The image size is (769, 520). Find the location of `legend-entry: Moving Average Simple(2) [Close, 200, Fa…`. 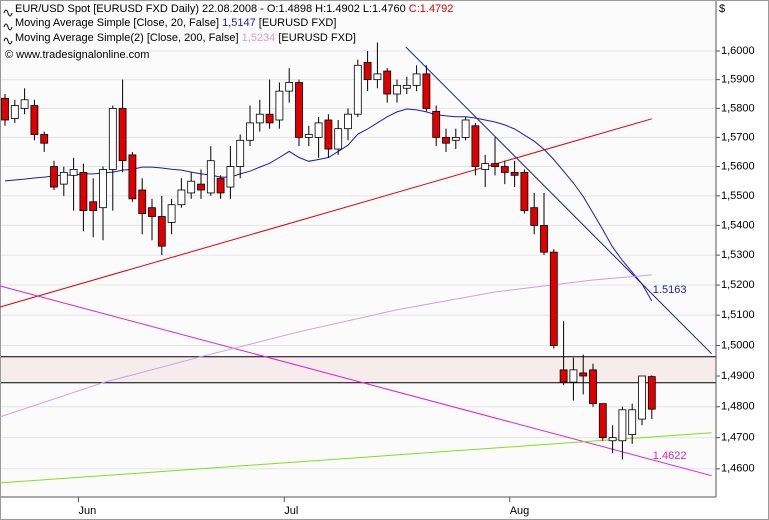

legend-entry: Moving Average Simple(2) [Close, 200, Fa… is located at coordinates (185, 38).